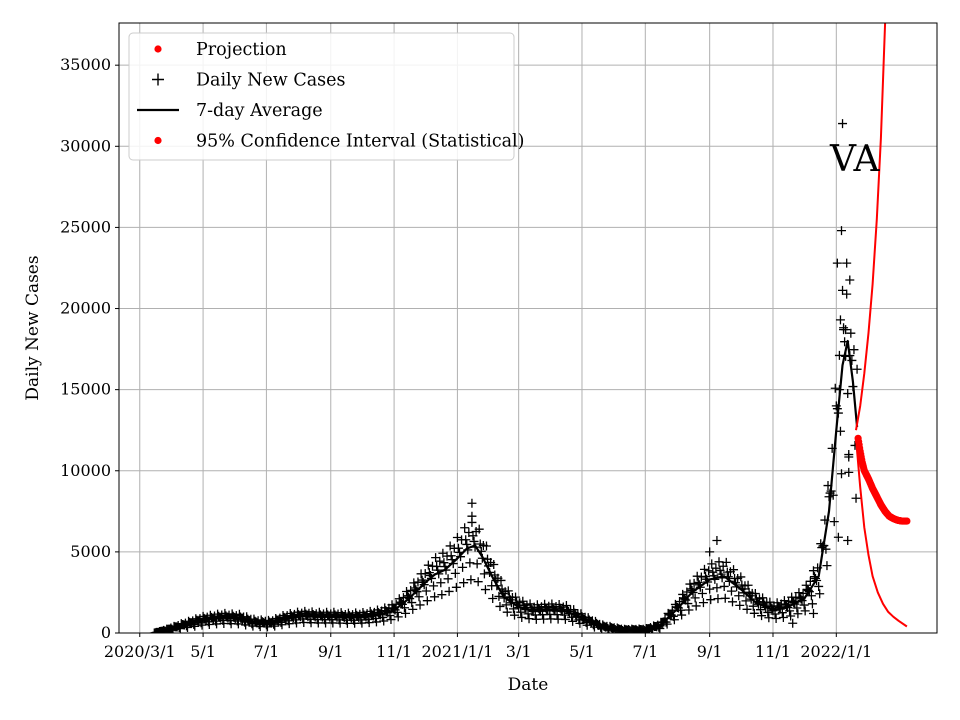 The image size is (960, 720). I want to click on y-tick-label: 20000, so click(85, 308).